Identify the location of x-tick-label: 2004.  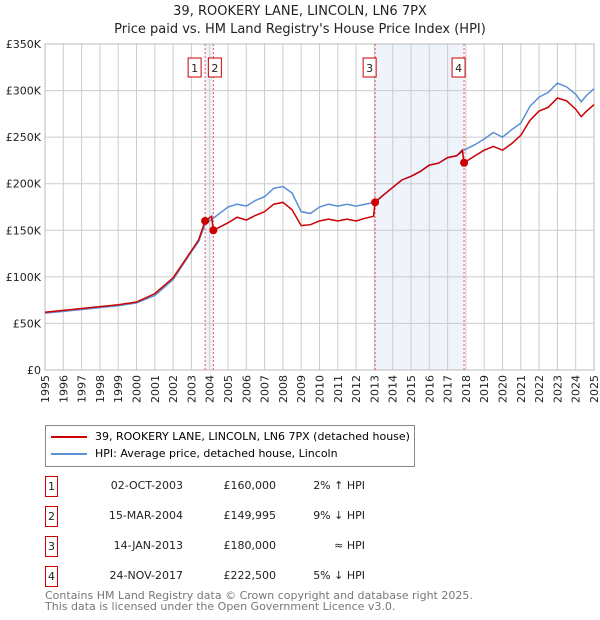
(210, 389).